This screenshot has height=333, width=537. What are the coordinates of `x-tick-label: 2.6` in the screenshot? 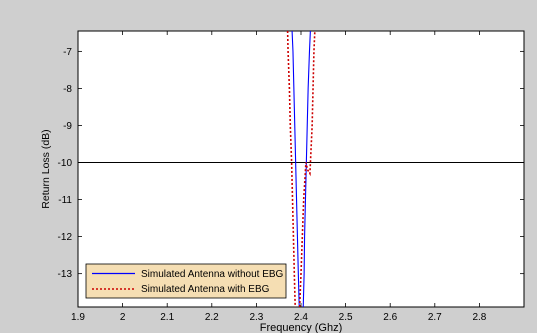 It's located at (390, 317).